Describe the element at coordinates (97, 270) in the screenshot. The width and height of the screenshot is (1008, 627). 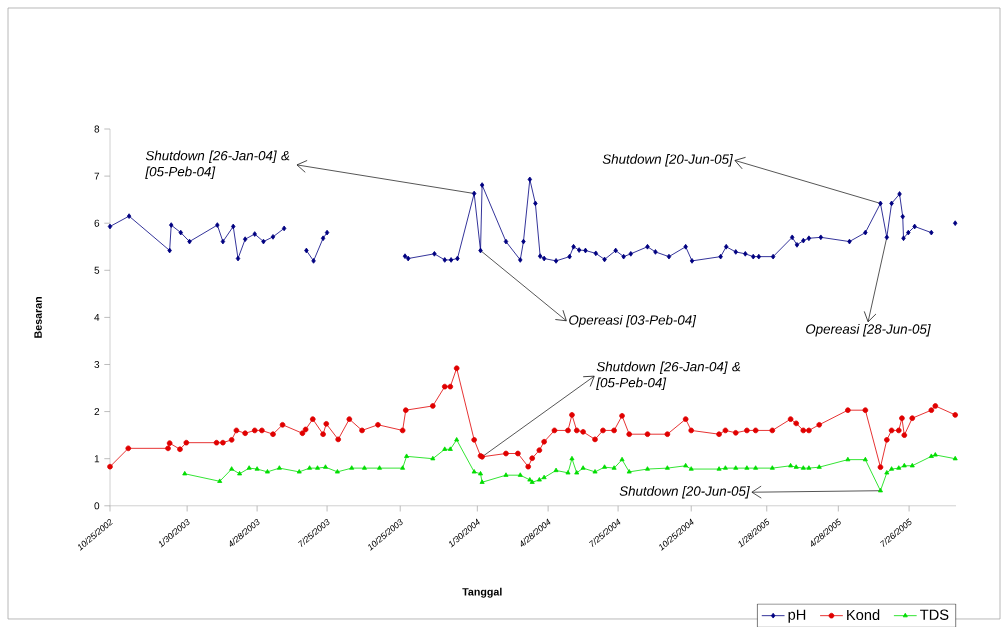
I see `y-tick-label: 5` at that location.